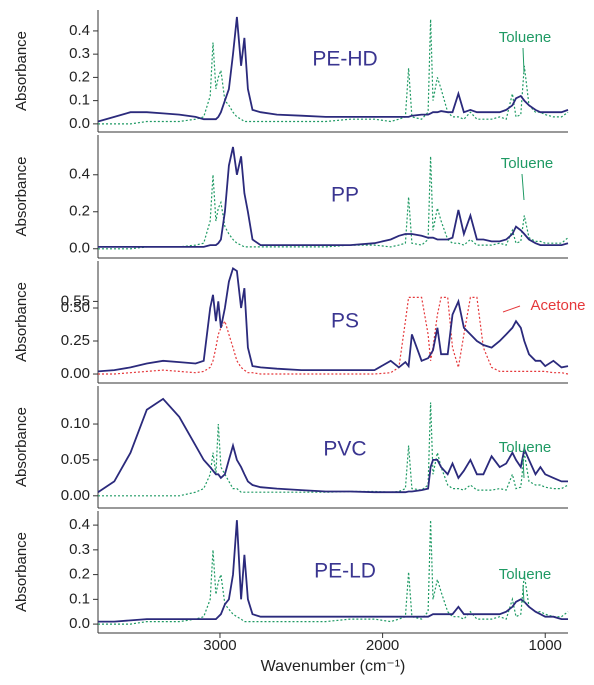 This screenshot has width=594, height=685. What do you see at coordinates (545, 645) in the screenshot?
I see `x-tick-label: 1000` at bounding box center [545, 645].